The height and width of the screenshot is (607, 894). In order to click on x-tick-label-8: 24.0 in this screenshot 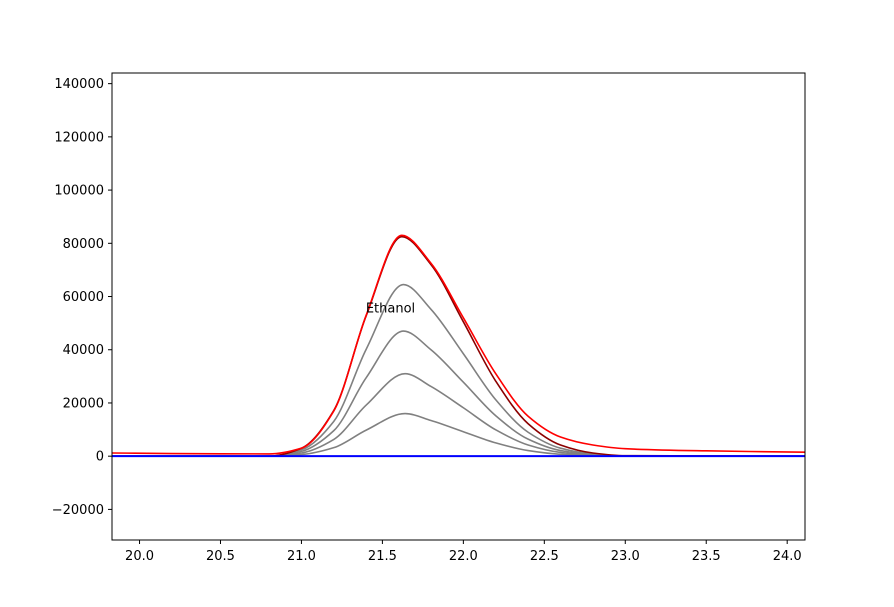, I will do `click(787, 556)`.